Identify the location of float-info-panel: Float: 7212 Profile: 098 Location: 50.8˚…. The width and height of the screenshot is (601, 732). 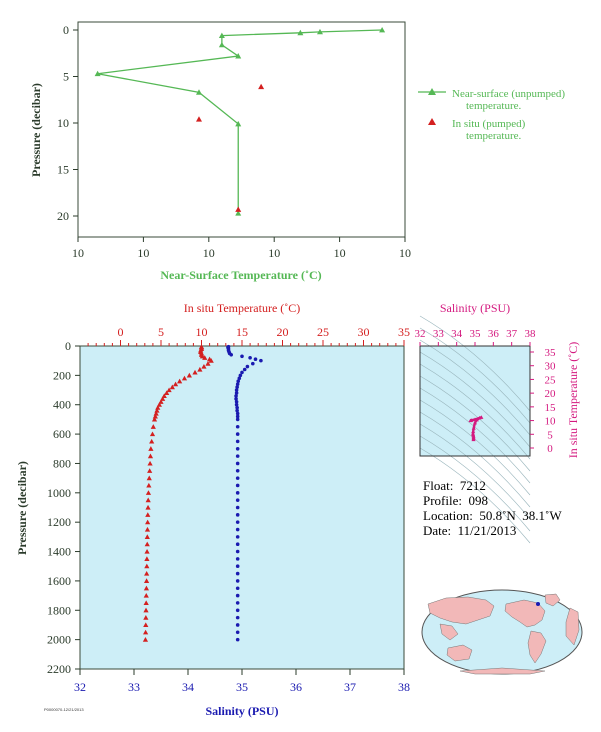
(492, 508).